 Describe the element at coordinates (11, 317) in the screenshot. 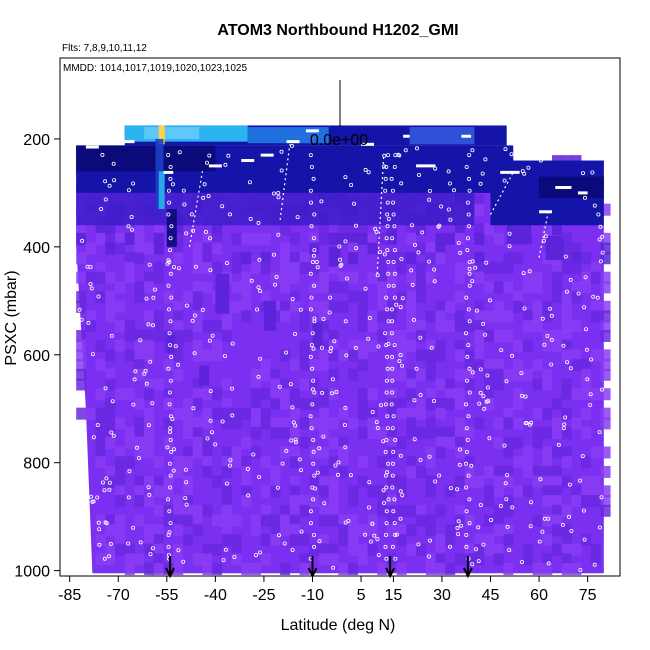

I see `y-axis-label: PSXC (mbar)` at that location.